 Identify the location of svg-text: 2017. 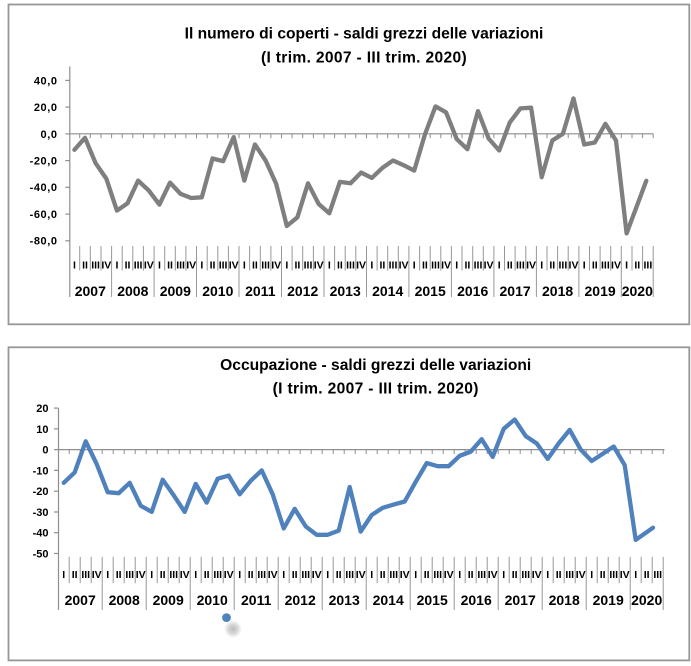
(515, 291).